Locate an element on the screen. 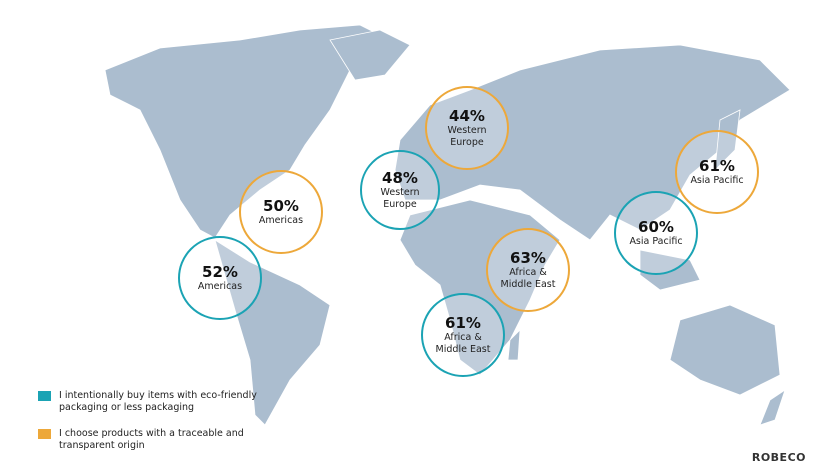  region-bubble: 61% Africa & Middle East is located at coordinates (463, 335).